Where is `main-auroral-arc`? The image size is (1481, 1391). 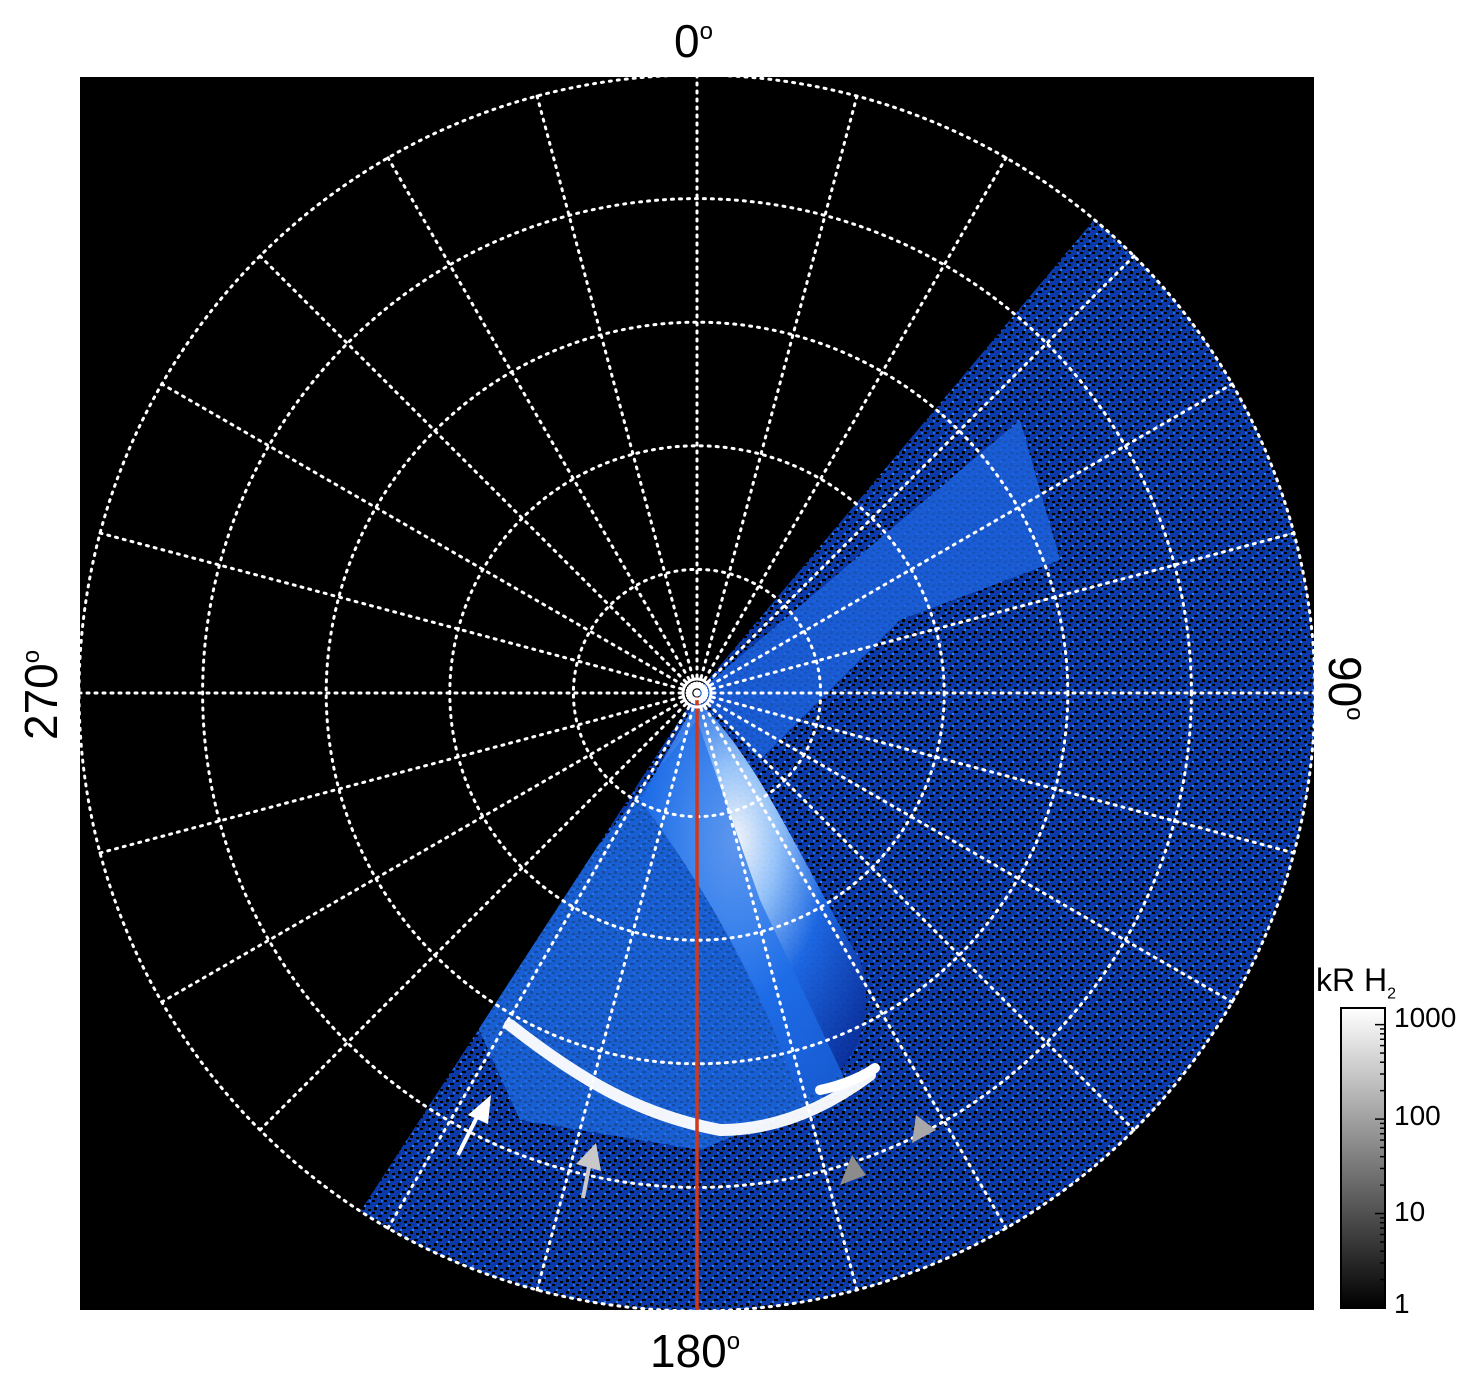
main-auroral-arc is located at coordinates (690, 1078).